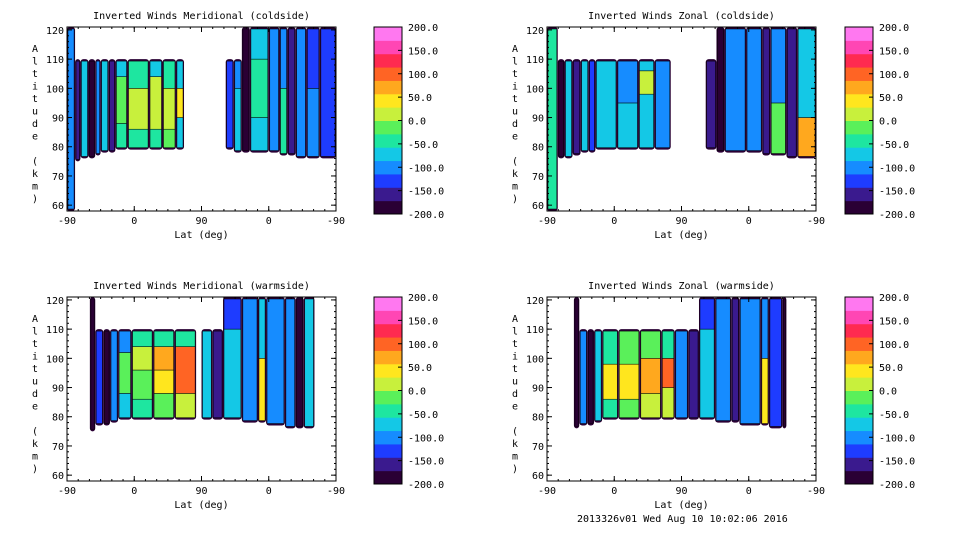 The height and width of the screenshot is (540, 960). What do you see at coordinates (897, 192) in the screenshot?
I see `colorbar-label: -150.0` at bounding box center [897, 192].